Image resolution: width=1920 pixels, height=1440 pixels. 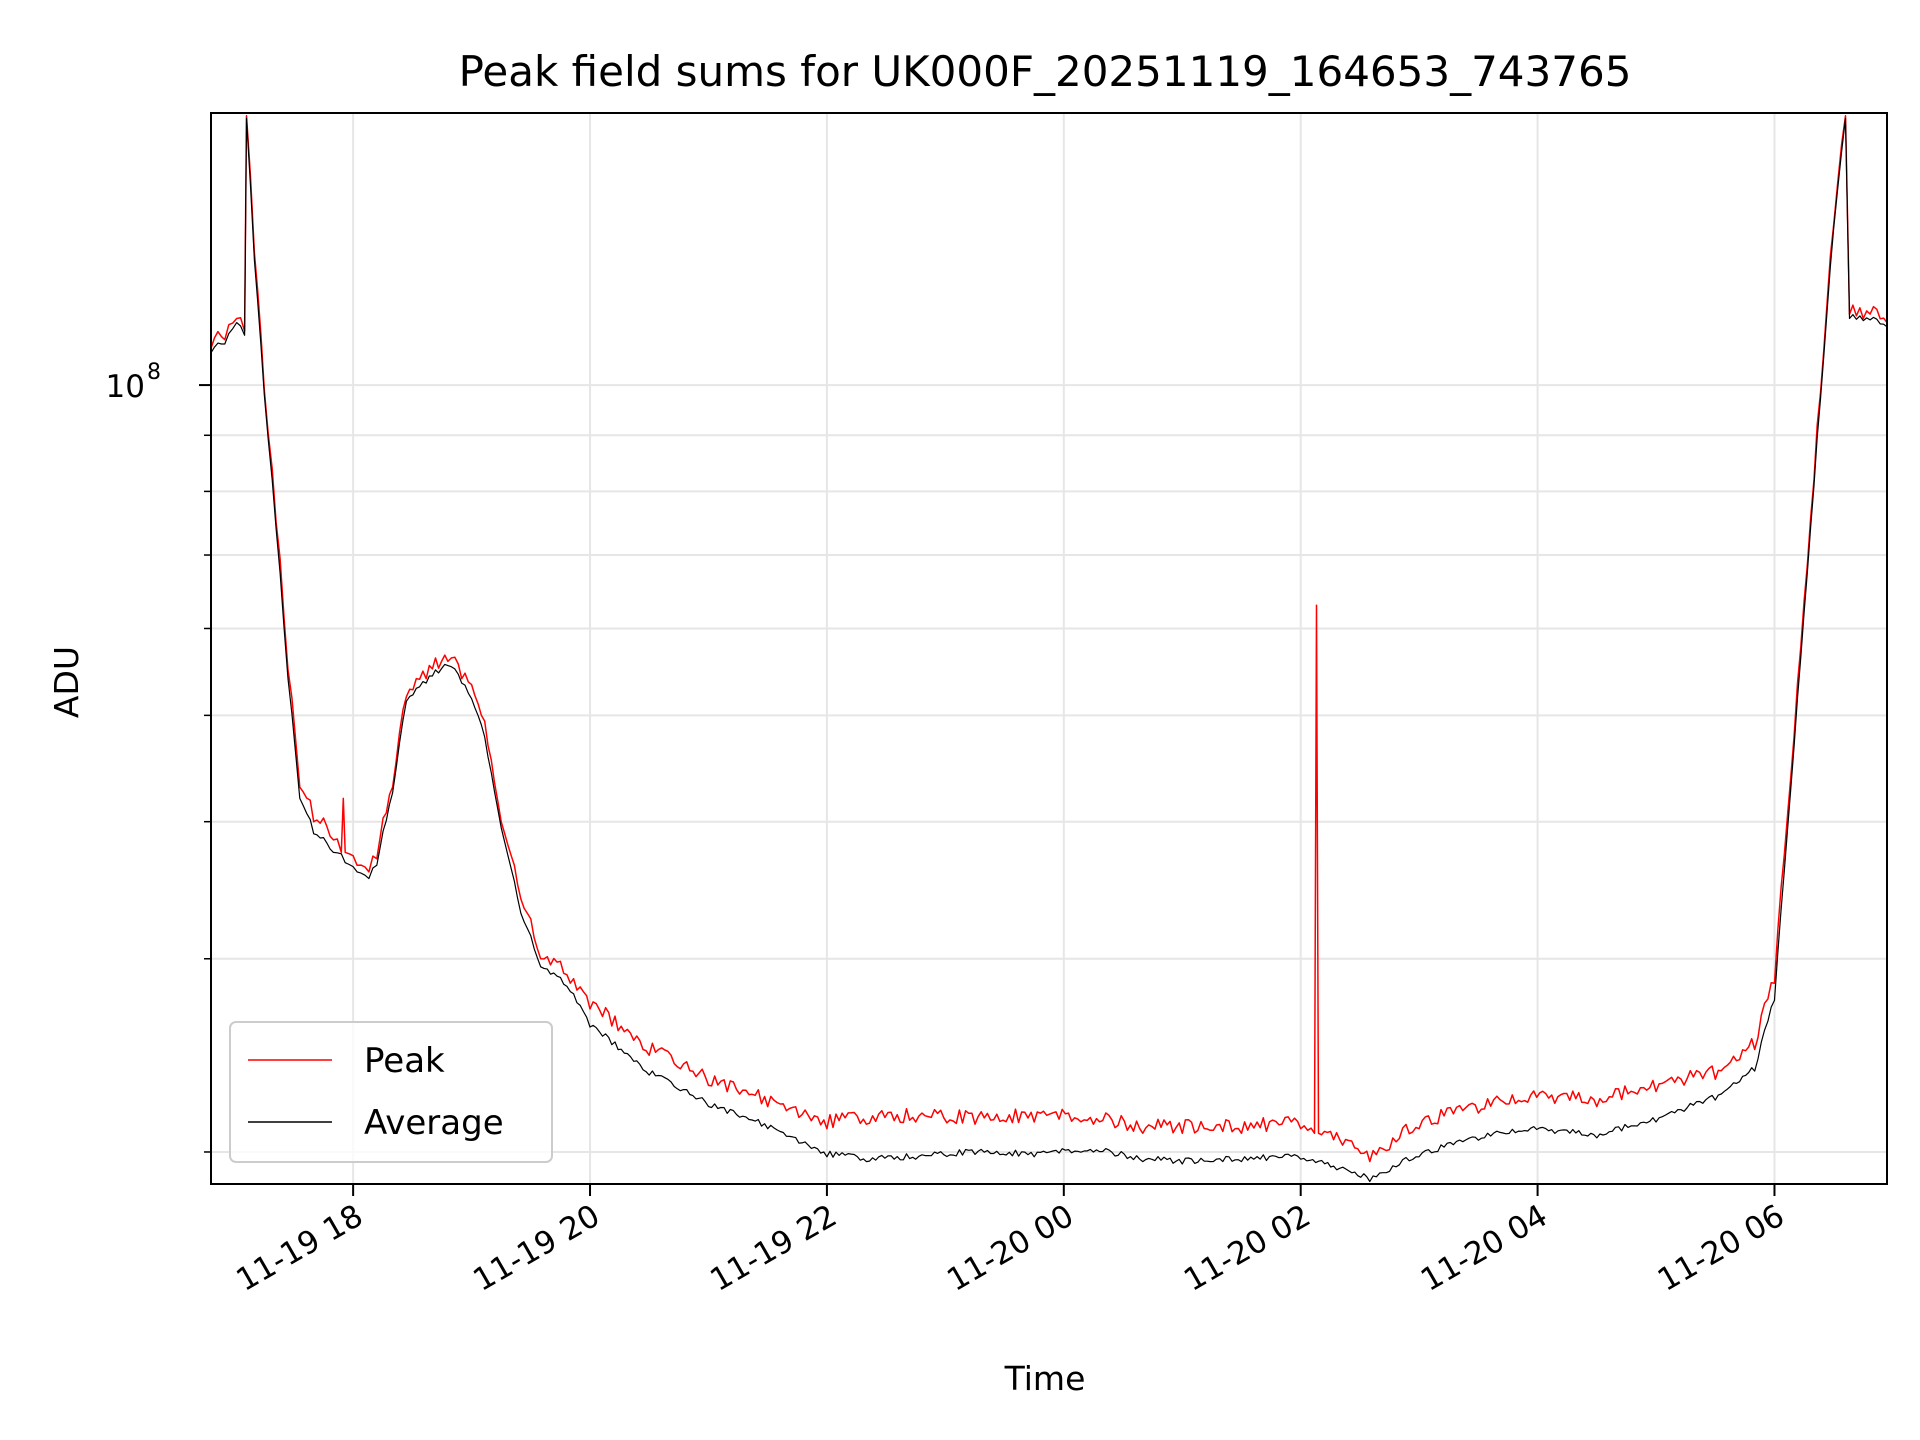 I want to click on legend-label-average: Average, so click(x=434, y=1123).